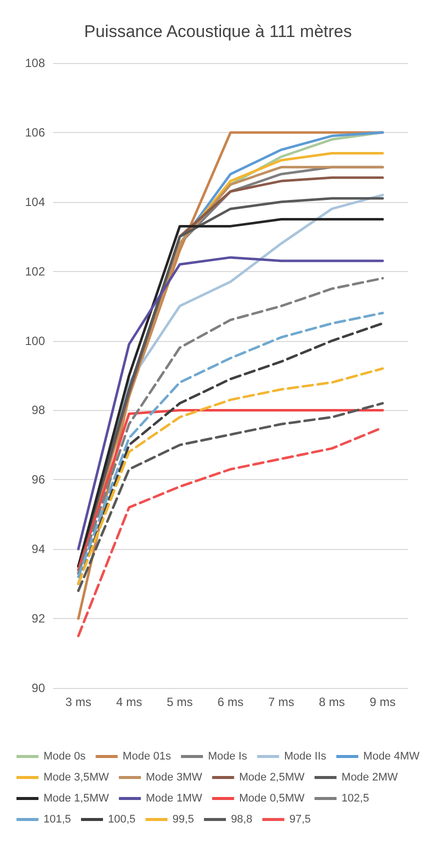  What do you see at coordinates (76, 778) in the screenshot?
I see `legend-label: Mode 3,5MW` at bounding box center [76, 778].